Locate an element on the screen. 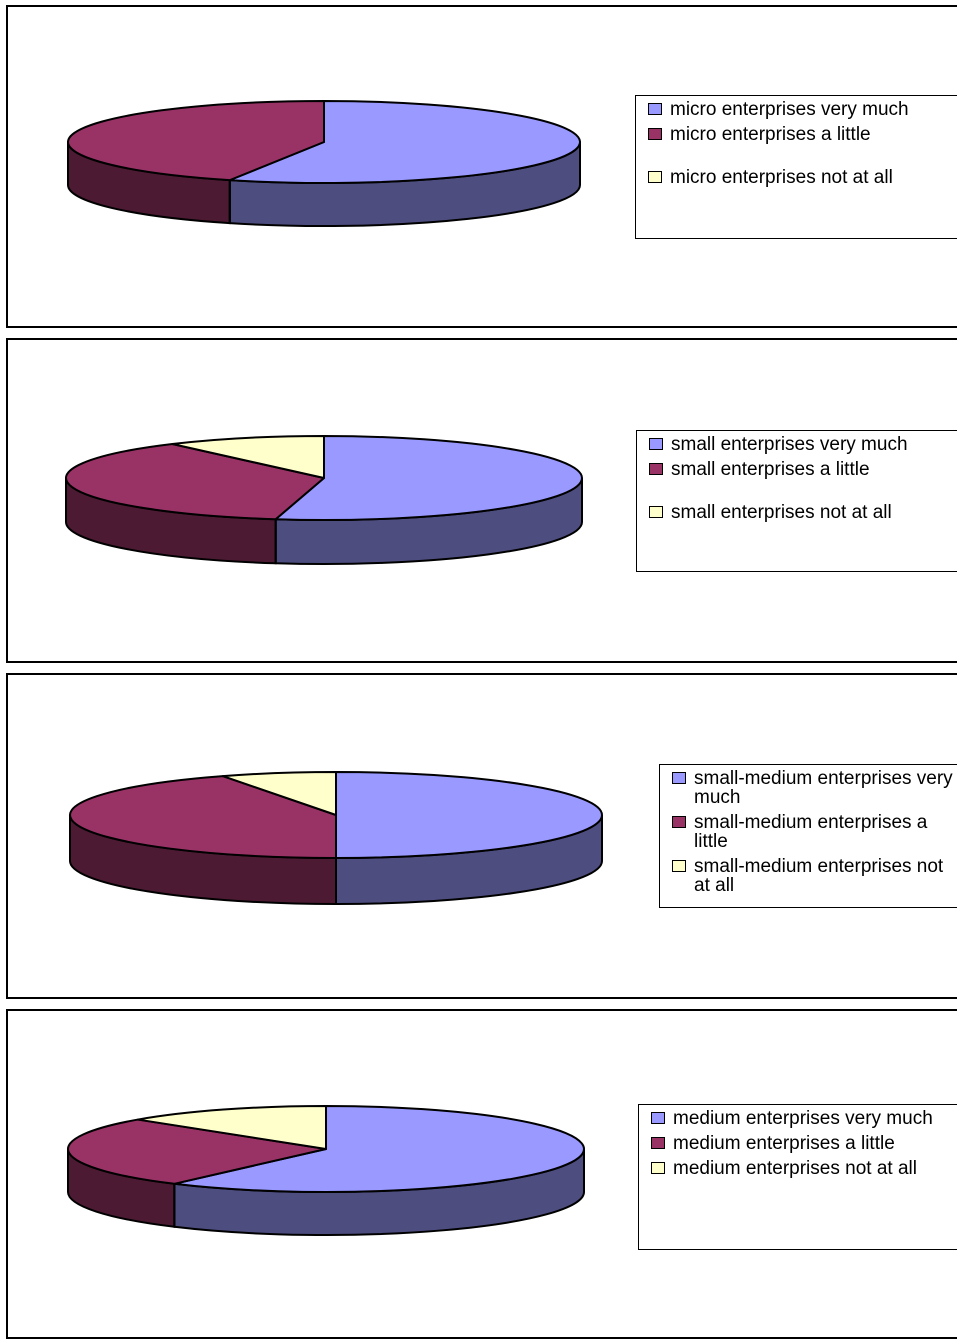  legend-item: small enterprises a little is located at coordinates (801, 469).